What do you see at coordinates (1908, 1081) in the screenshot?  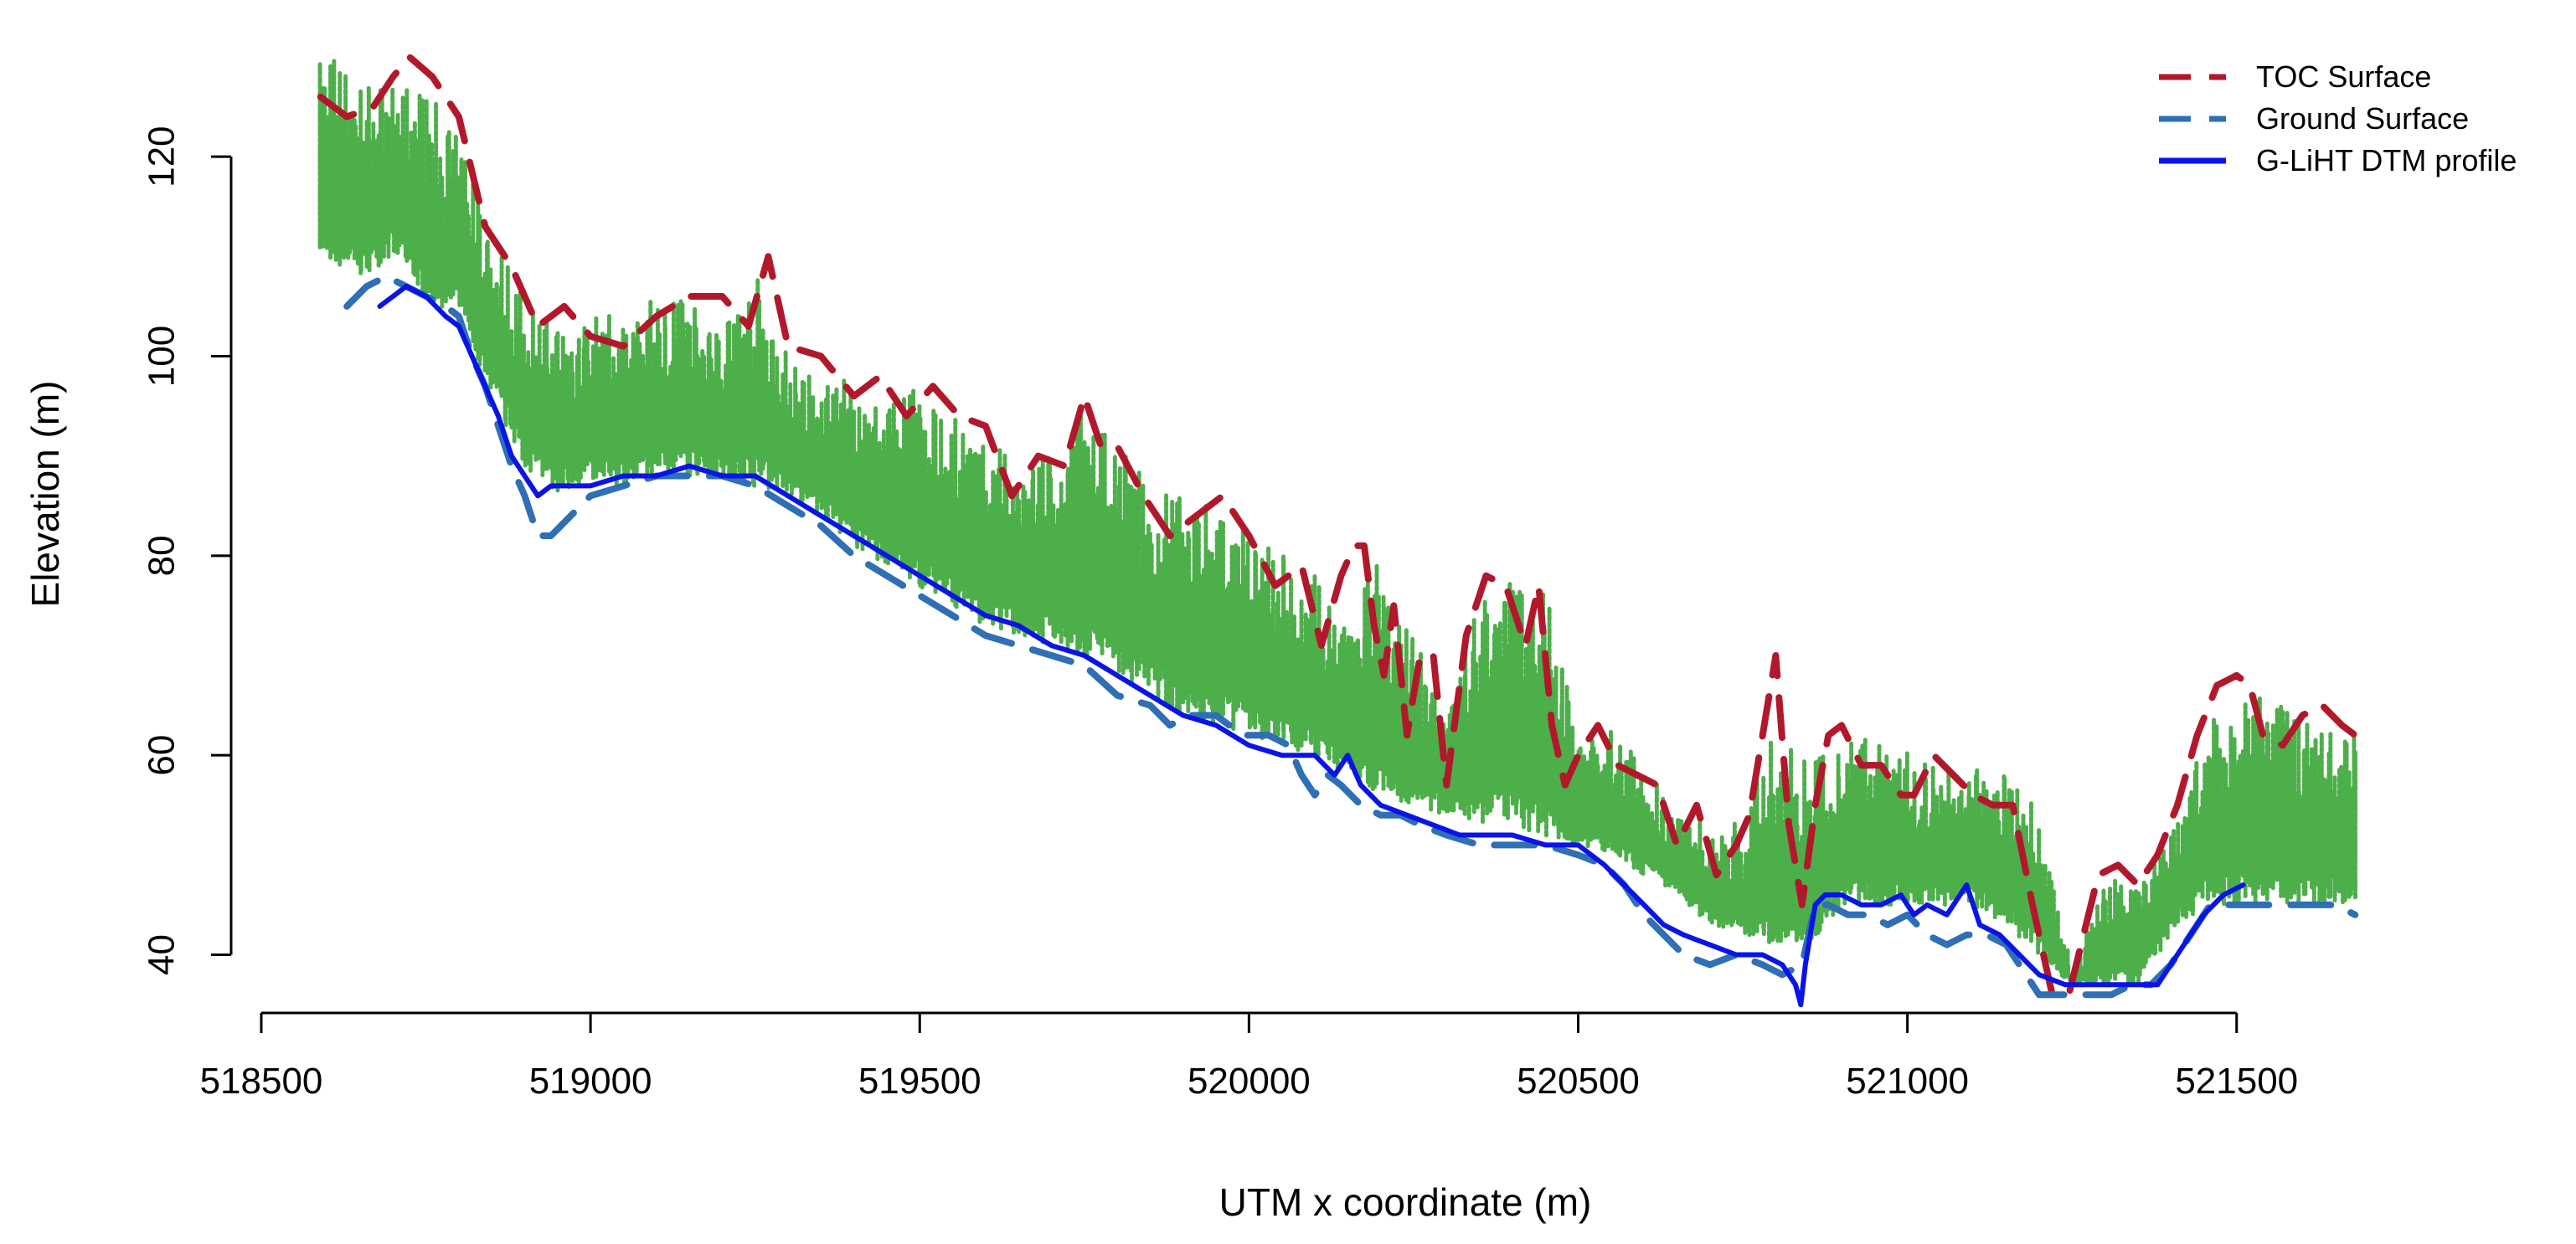 I see `x-tick-label: 521000` at bounding box center [1908, 1081].